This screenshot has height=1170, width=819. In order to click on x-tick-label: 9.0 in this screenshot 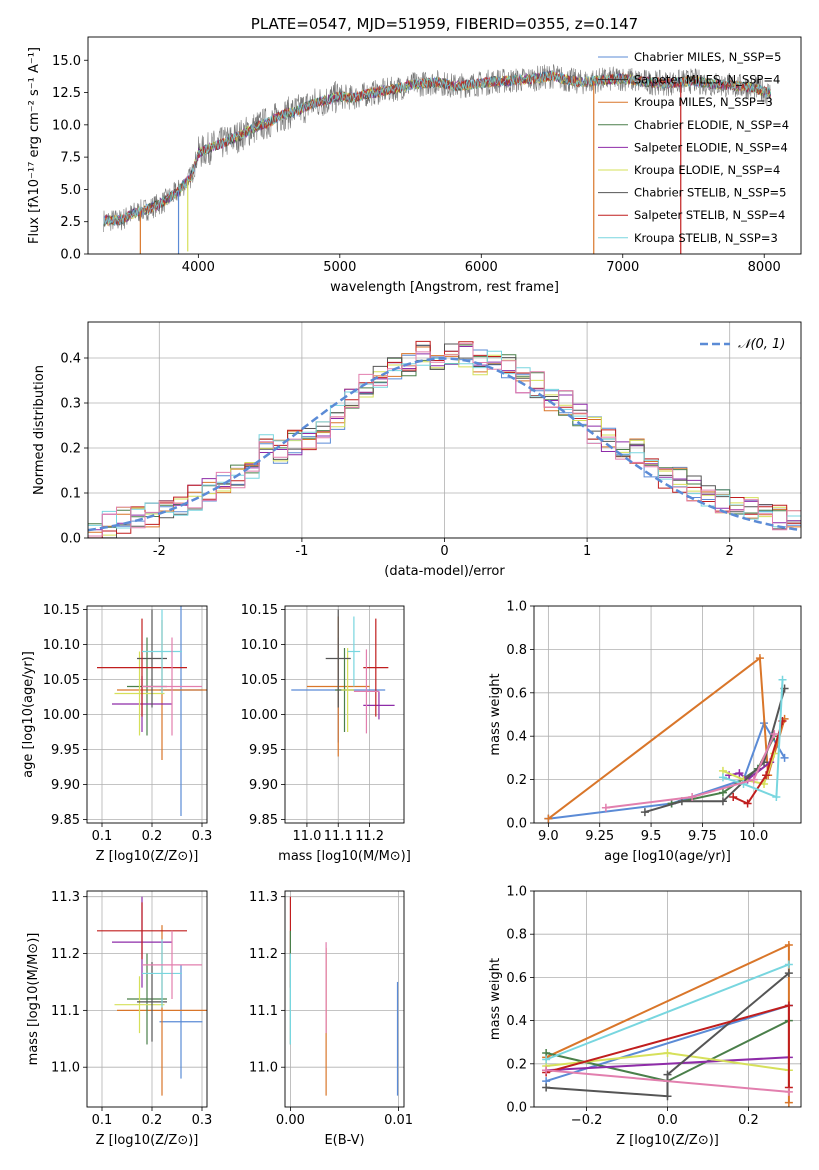, I will do `click(548, 836)`.